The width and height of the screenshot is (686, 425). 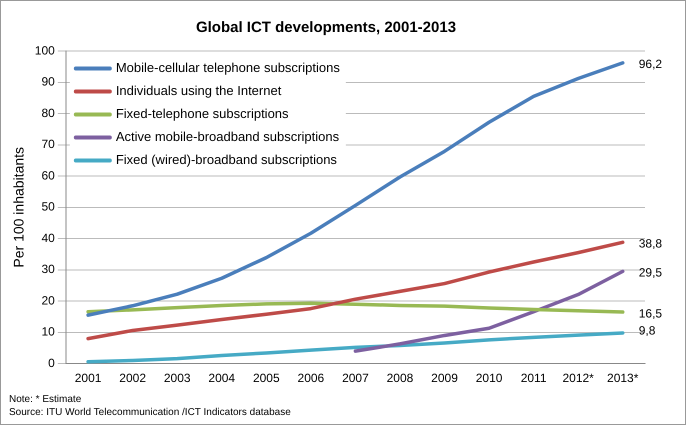 I want to click on y-tick-label: 40, so click(x=48, y=237).